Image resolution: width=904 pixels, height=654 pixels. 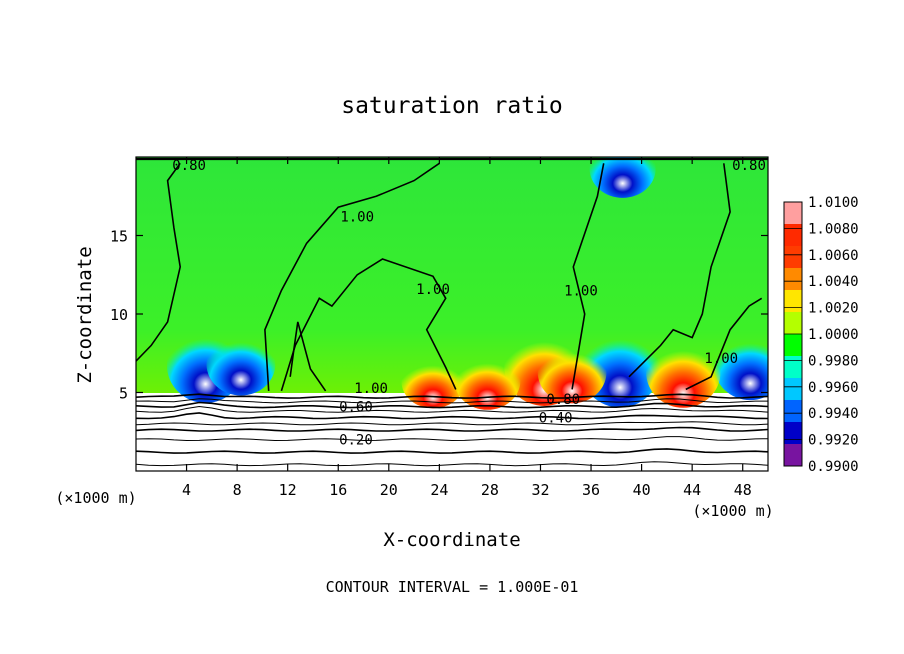 I want to click on x-tick-label-2: 12, so click(x=288, y=490).